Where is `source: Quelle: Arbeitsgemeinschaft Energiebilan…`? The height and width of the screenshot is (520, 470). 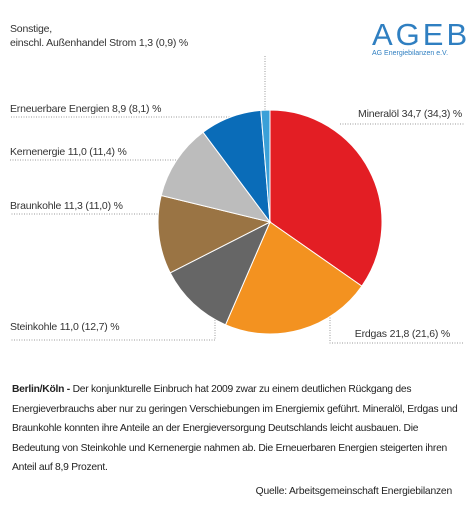
source: Quelle: Arbeitsgemeinschaft Energiebilan… is located at coordinates (354, 491).